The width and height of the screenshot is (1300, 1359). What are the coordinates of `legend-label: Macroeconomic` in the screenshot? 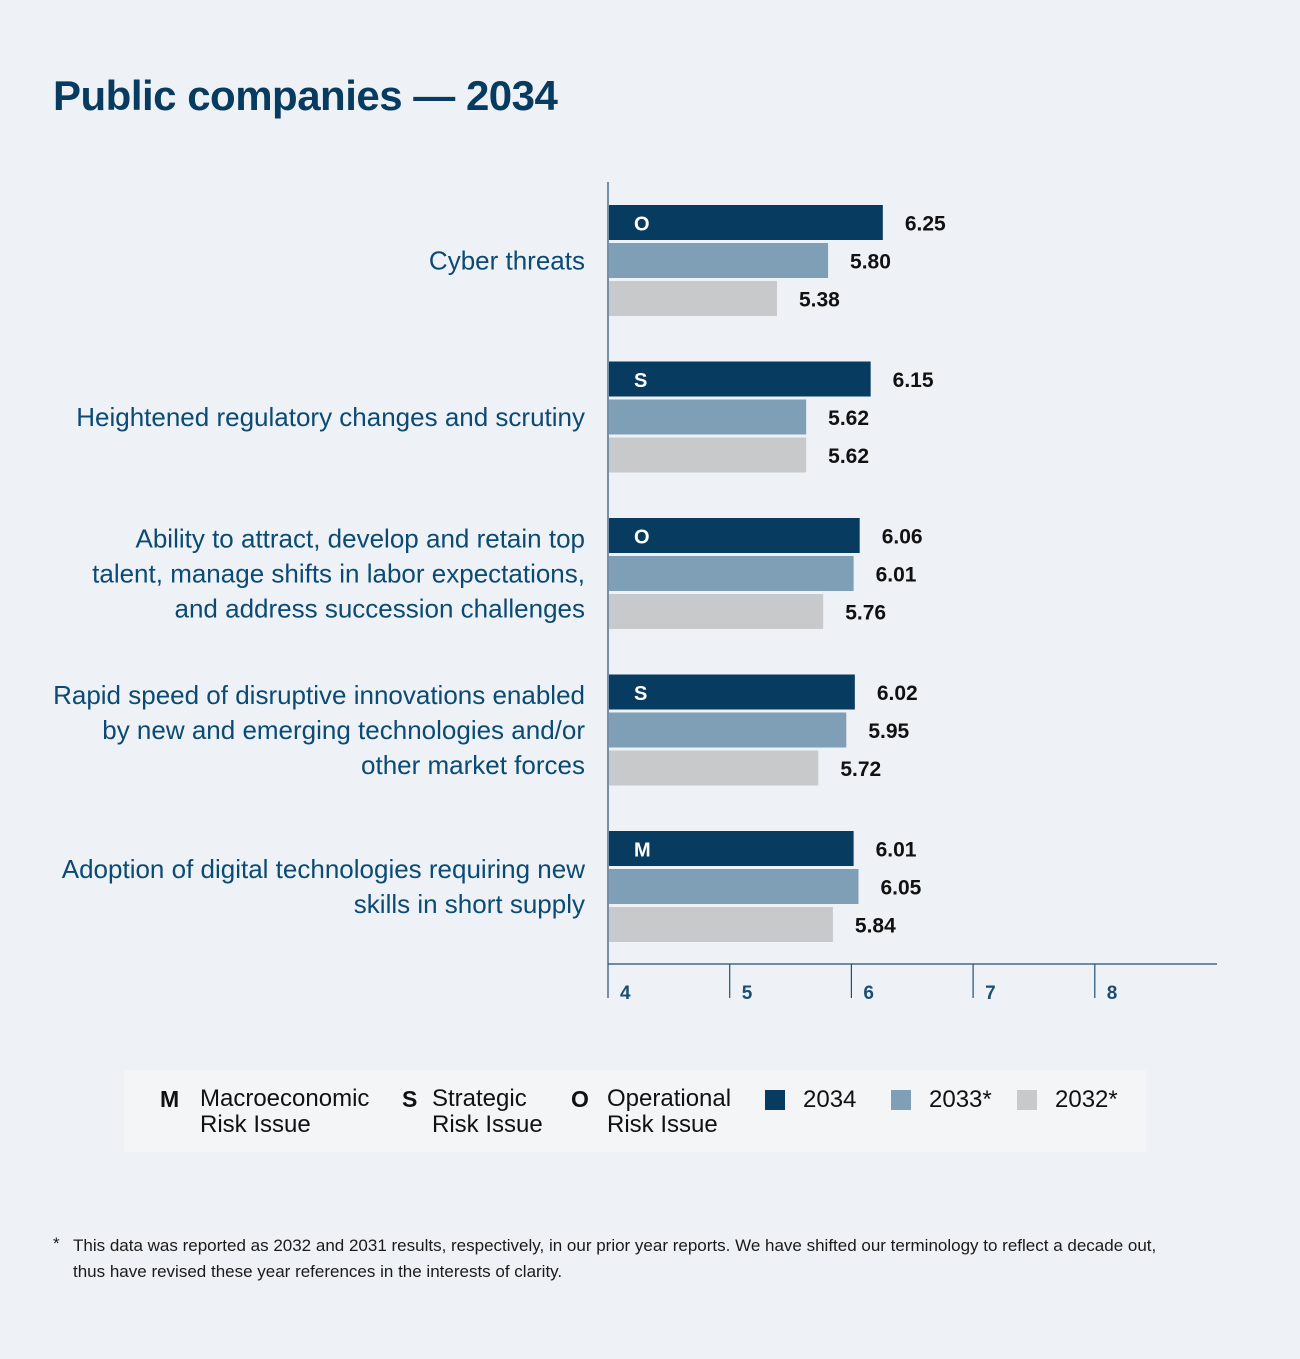 It's located at (285, 1098).